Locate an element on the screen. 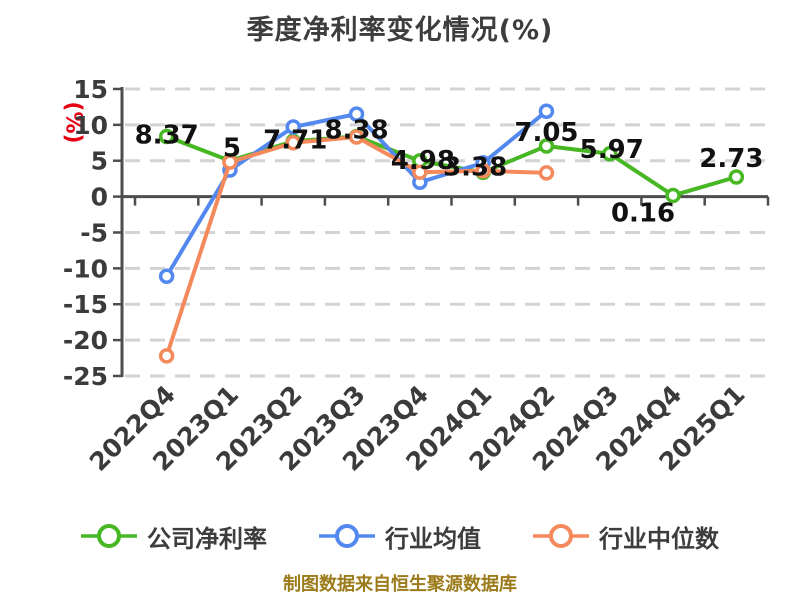  data-label: 7.71 is located at coordinates (295, 140).